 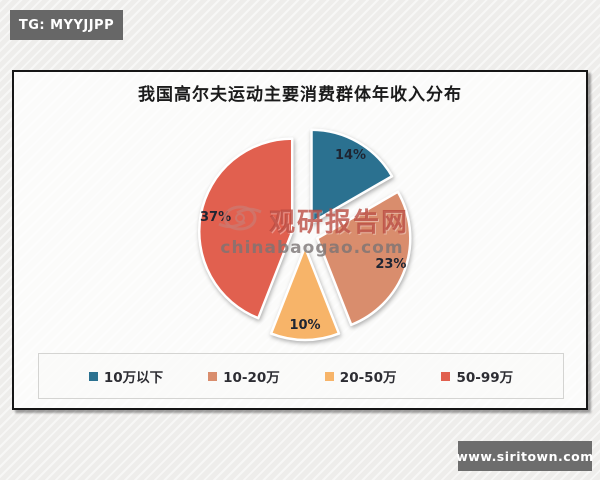 I want to click on tg-handle-badge: TG: MYYJJPP, so click(x=66, y=25).